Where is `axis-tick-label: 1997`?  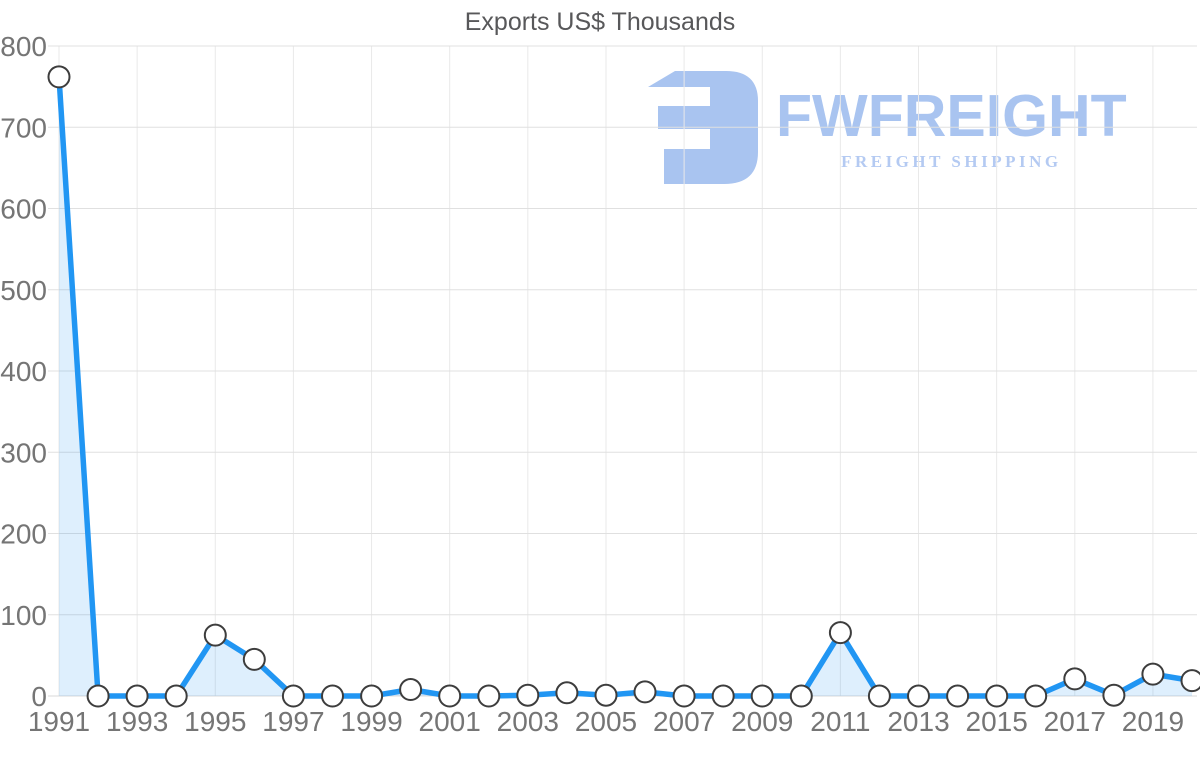
axis-tick-label: 1997 is located at coordinates (293, 721).